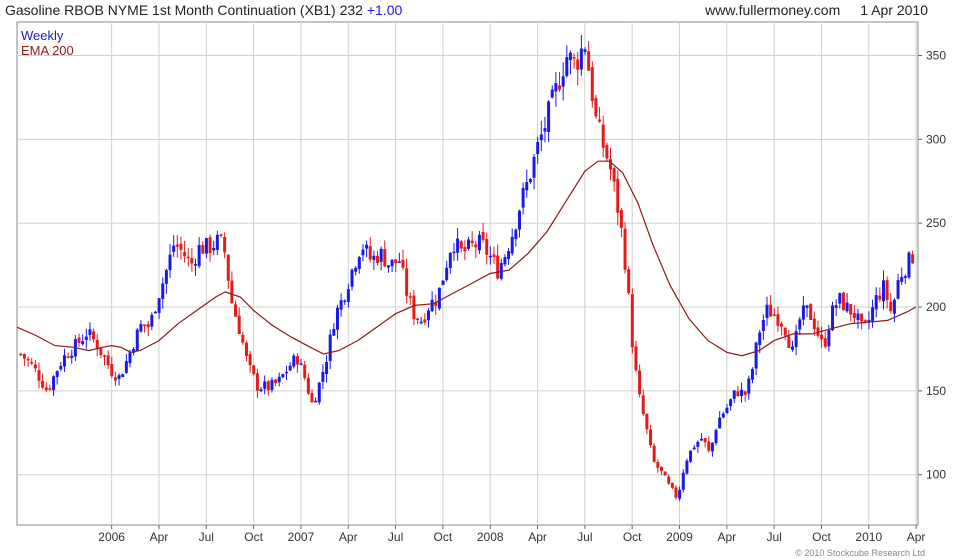 This screenshot has width=980, height=560. I want to click on price-change: +1.00, so click(384, 10).